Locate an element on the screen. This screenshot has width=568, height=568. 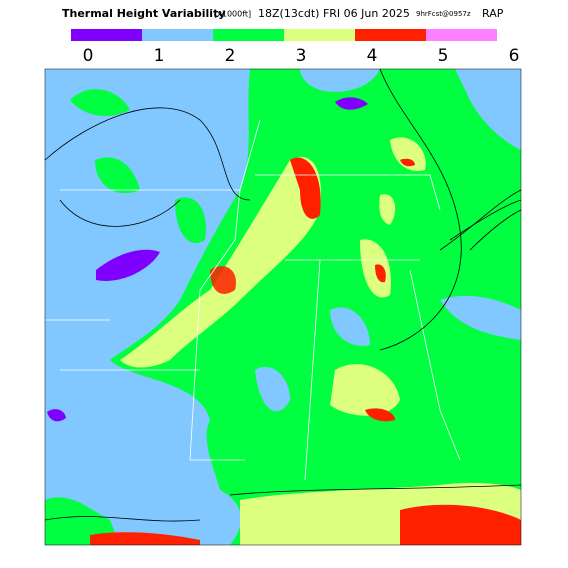
model: RAP is located at coordinates (493, 13).